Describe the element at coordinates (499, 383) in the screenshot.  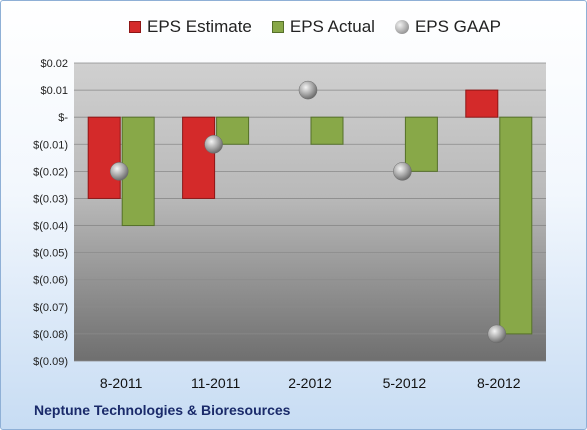
I see `x-tick-label: 8-2012` at that location.